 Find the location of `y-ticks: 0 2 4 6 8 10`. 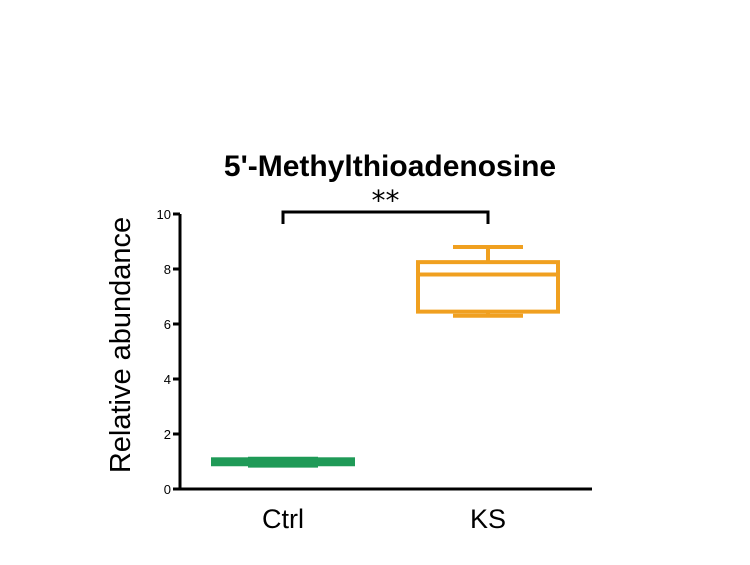

y-ticks: 0 2 4 6 8 10 is located at coordinates (168, 352).